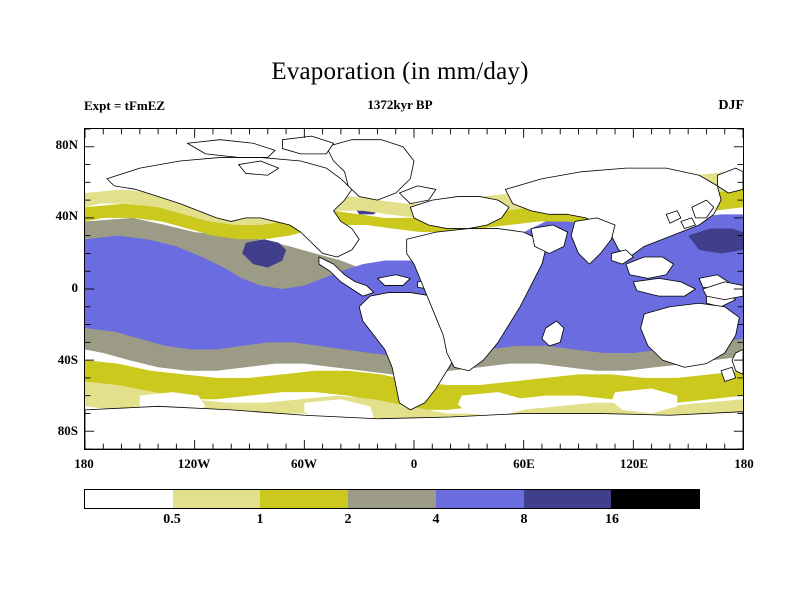 Image resolution: width=800 pixels, height=600 pixels. What do you see at coordinates (634, 463) in the screenshot?
I see `x-tick-label-5: 120E` at bounding box center [634, 463].